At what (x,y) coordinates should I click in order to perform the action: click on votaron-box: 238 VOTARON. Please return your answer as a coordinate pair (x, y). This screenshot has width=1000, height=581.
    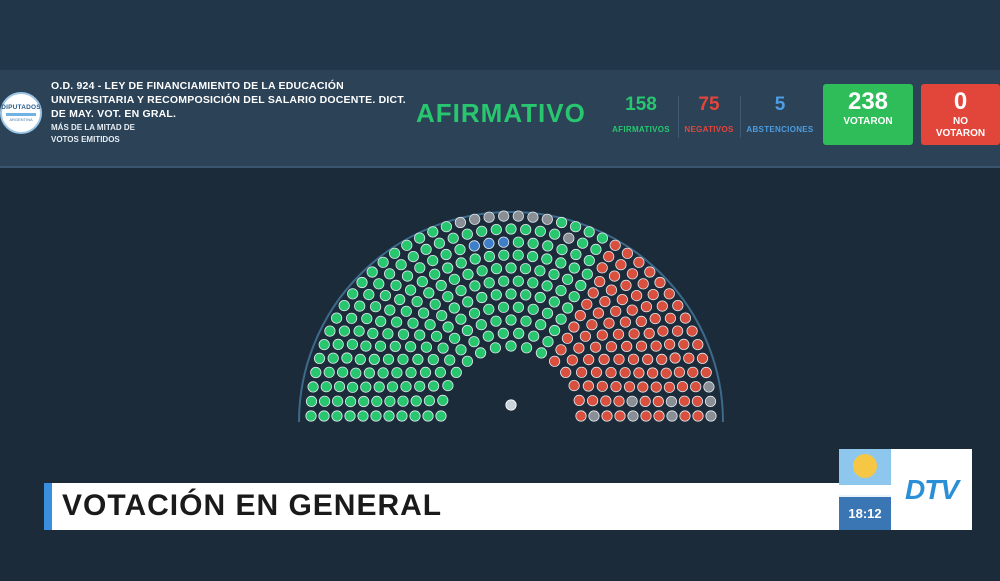
    Looking at the image, I should click on (868, 114).